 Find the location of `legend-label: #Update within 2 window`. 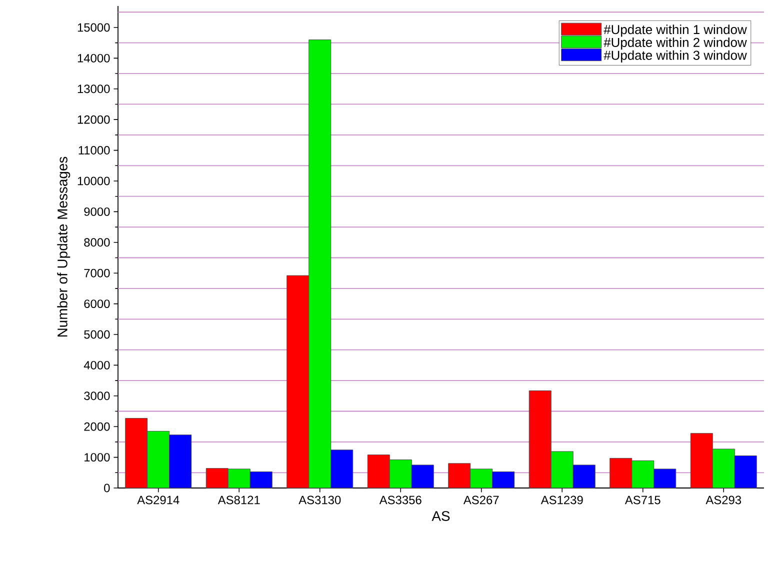

legend-label: #Update within 2 window is located at coordinates (675, 44).